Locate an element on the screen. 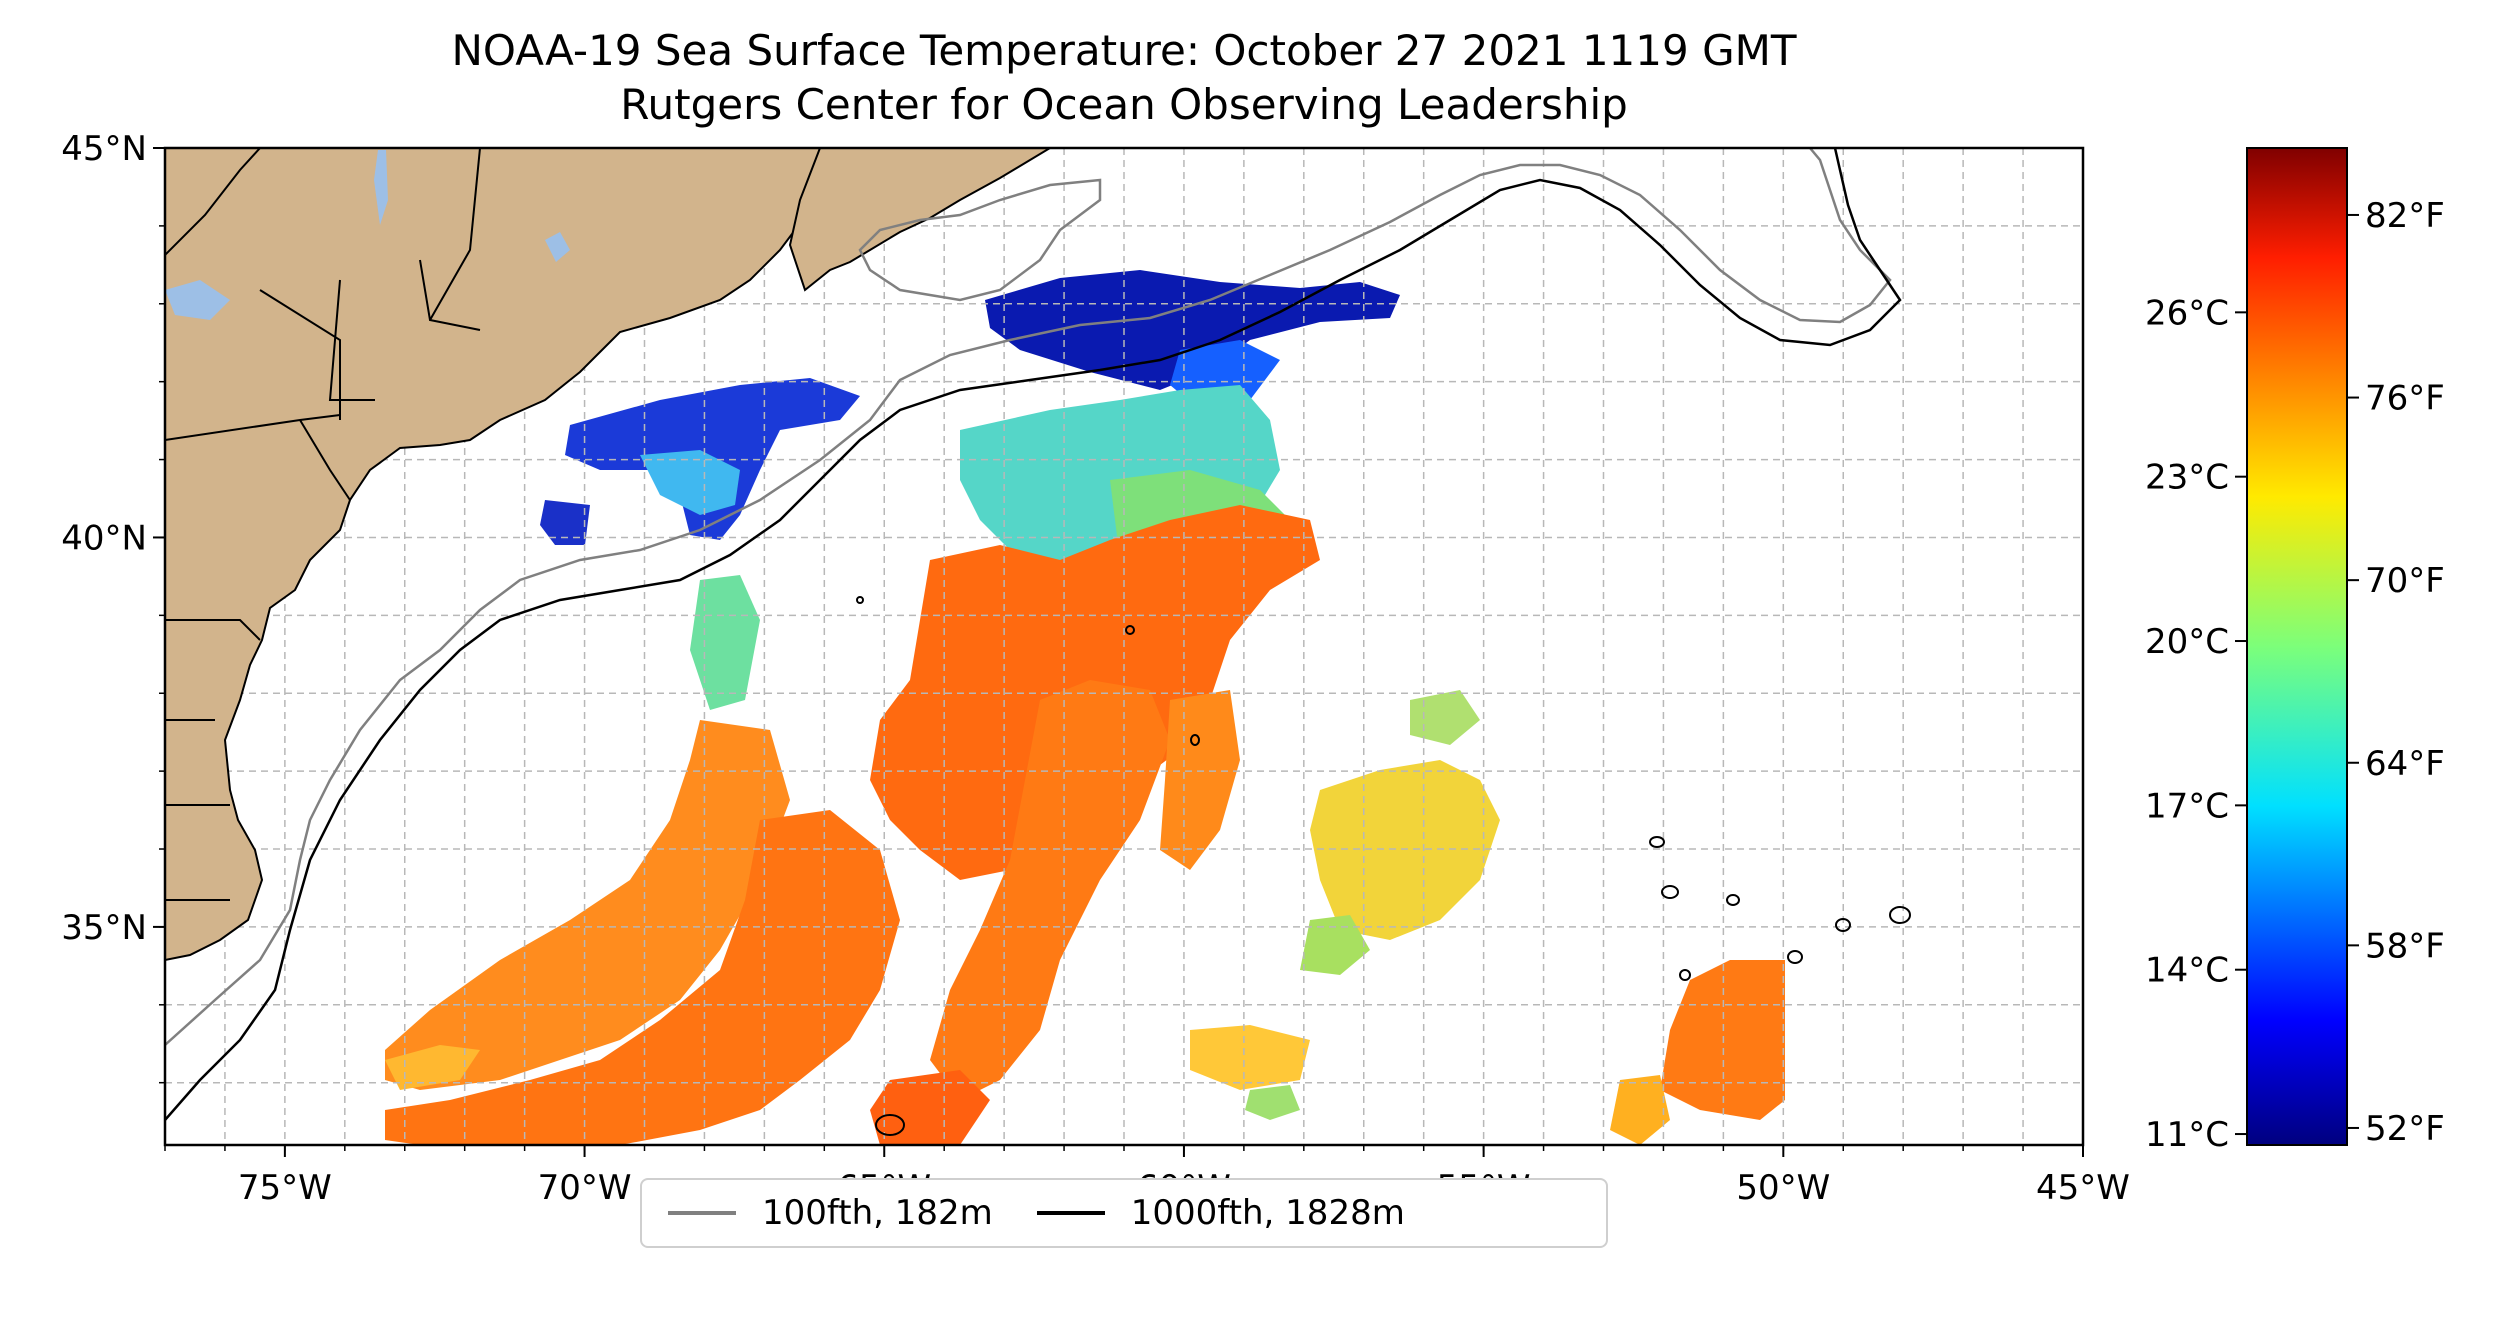  celsius-tick-label: 20°C is located at coordinates (2187, 642).